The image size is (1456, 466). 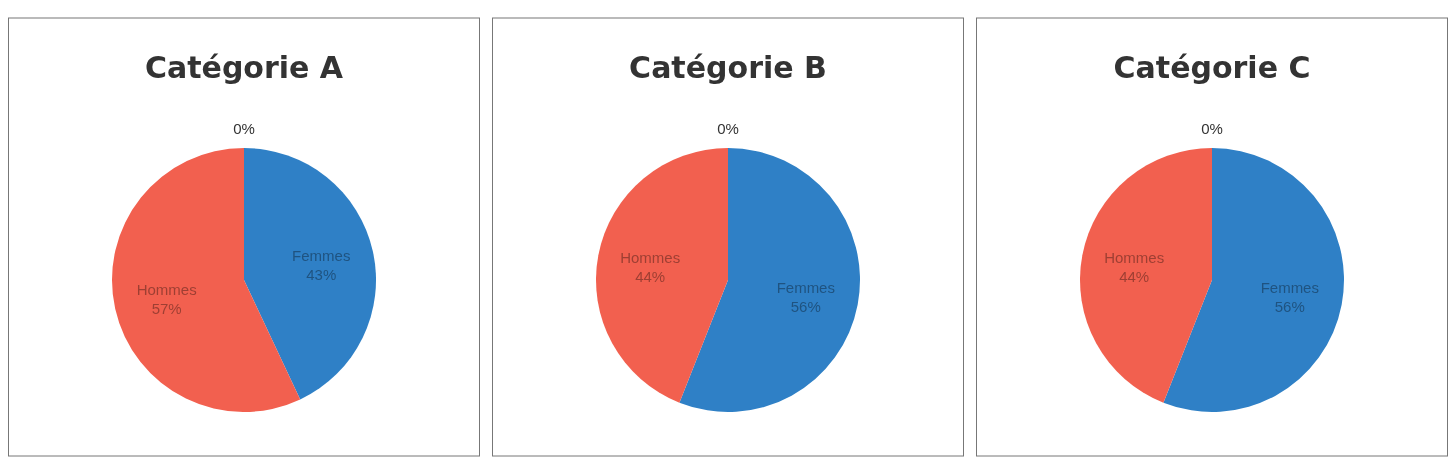 I want to click on chart-title: Catégorie C, so click(x=1212, y=67).